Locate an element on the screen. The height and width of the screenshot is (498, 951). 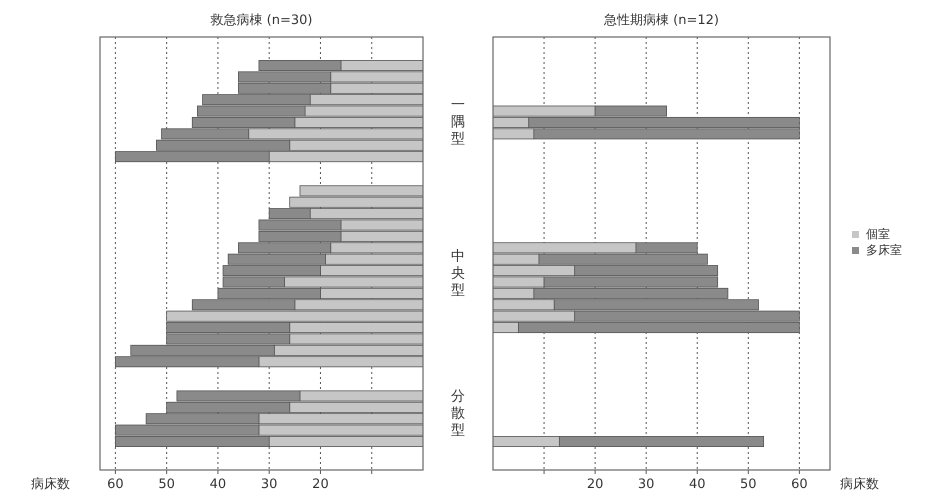
legend-label: 多床室 is located at coordinates (884, 250).